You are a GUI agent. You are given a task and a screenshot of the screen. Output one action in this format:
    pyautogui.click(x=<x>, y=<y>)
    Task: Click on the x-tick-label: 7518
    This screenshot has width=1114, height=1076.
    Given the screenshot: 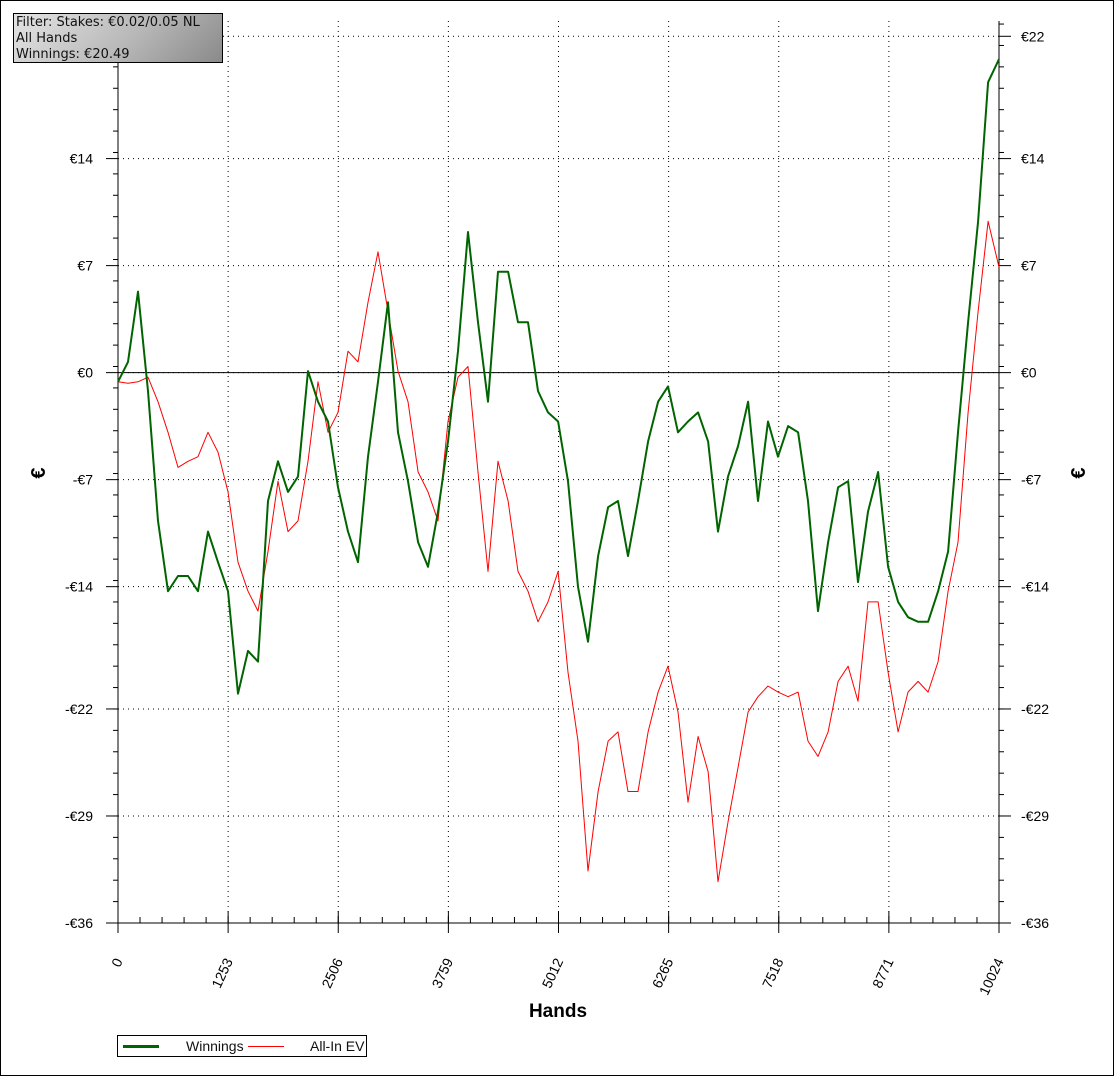 What is the action you would take?
    pyautogui.click(x=773, y=972)
    